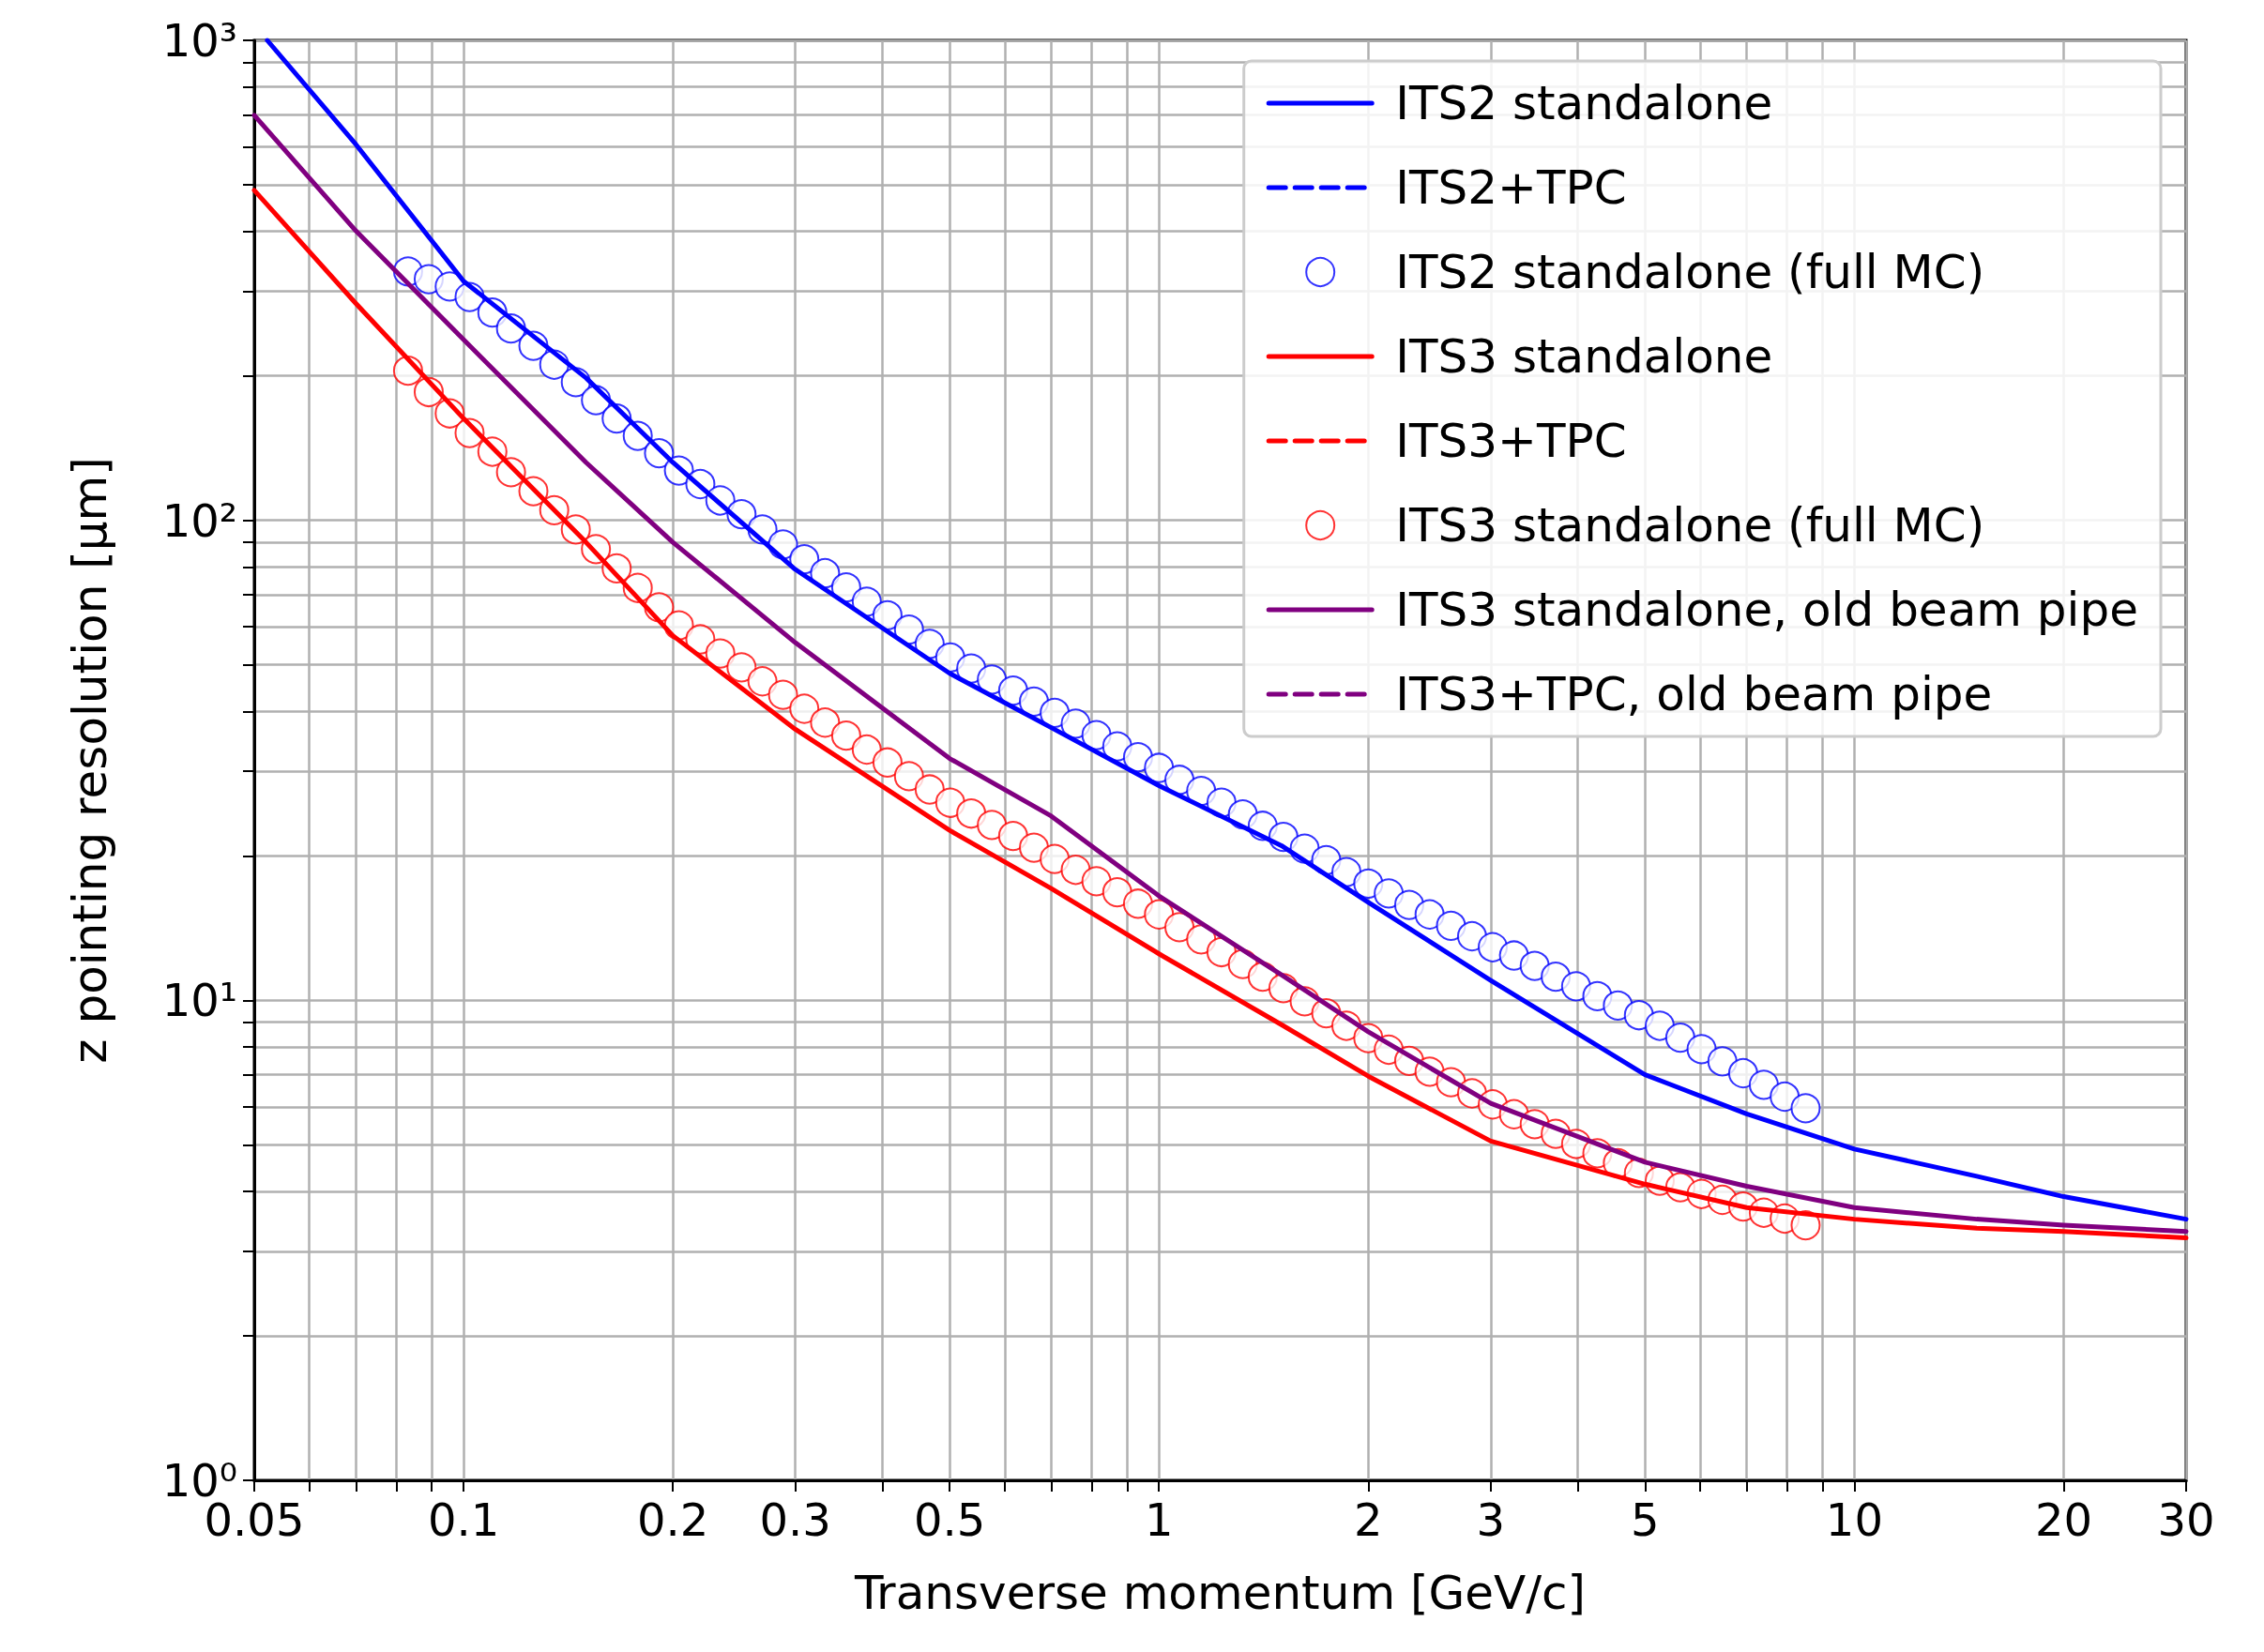  What do you see at coordinates (1584, 103) in the screenshot?
I see `legend-label: ITS2 standalone` at bounding box center [1584, 103].